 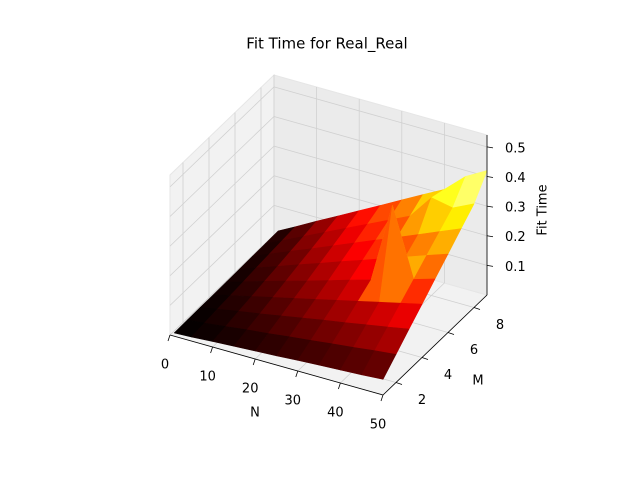 I want to click on y-axis-label: M, so click(x=477, y=381).